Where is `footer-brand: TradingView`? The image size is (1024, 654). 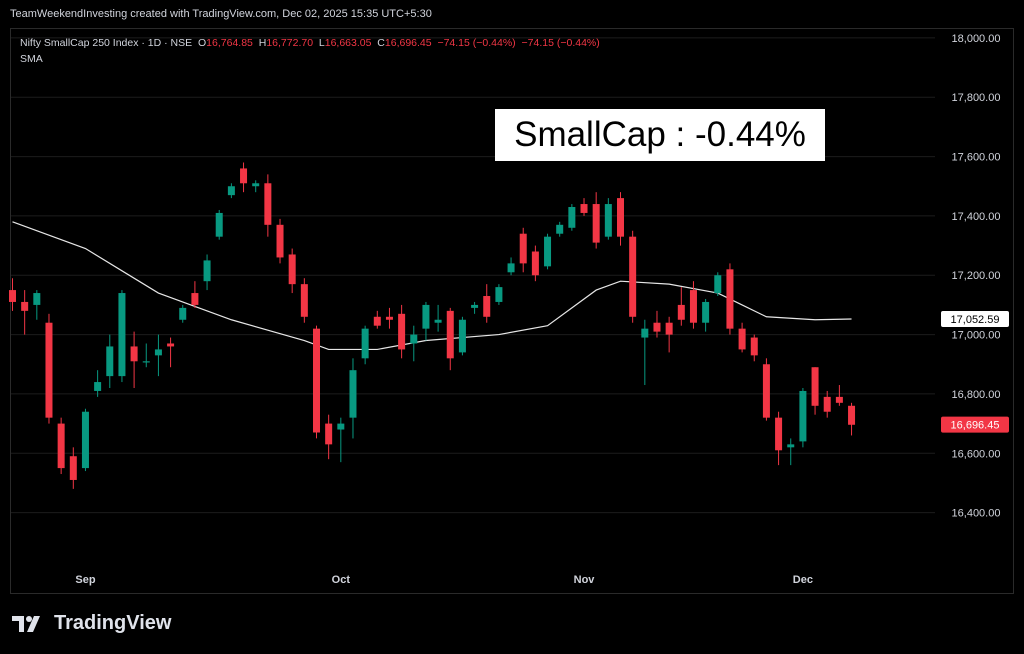
footer-brand: TradingView is located at coordinates (91, 623).